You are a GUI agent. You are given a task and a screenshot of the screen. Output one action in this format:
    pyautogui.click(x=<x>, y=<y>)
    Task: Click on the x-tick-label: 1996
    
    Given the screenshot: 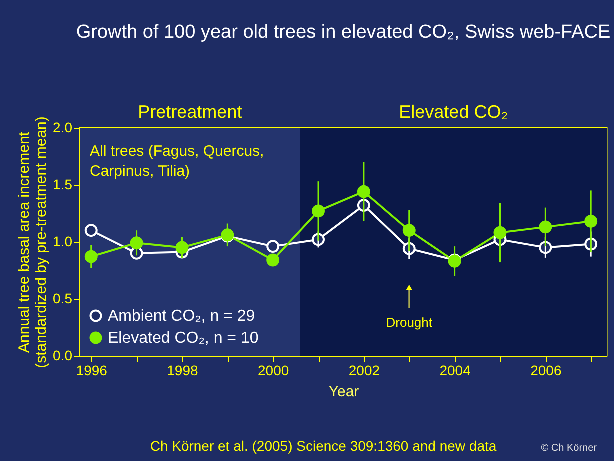 What is the action you would take?
    pyautogui.click(x=92, y=370)
    